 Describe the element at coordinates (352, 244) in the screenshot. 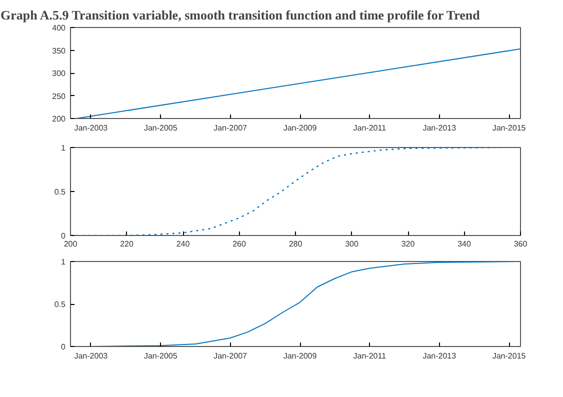

I see `x-tick-label: 300` at that location.